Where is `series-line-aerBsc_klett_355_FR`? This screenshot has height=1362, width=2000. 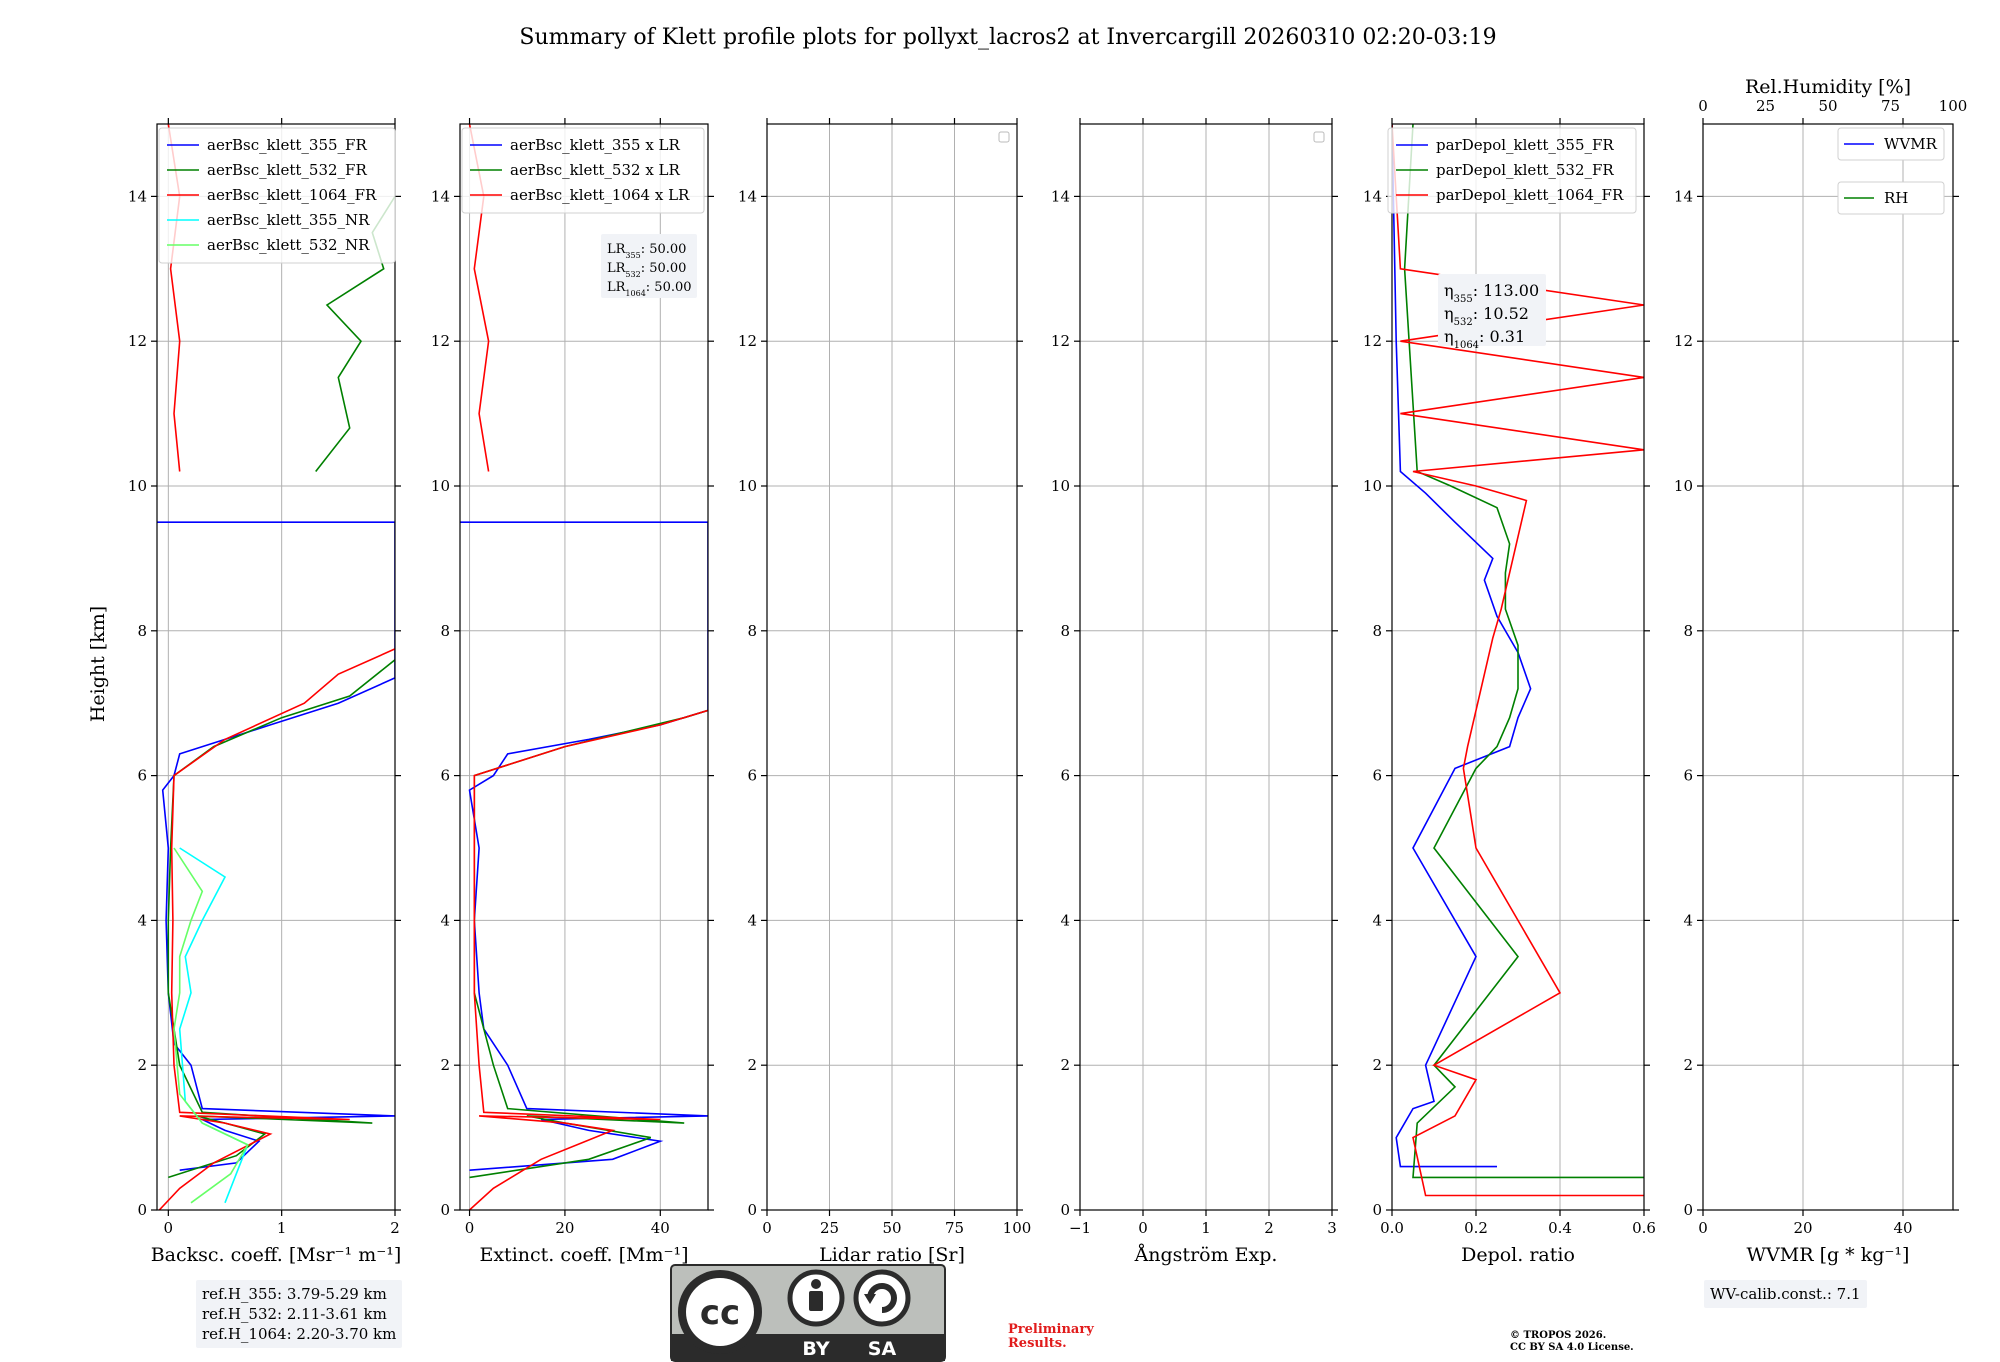 series-line-aerBsc_klett_355_FR is located at coordinates (276, 846).